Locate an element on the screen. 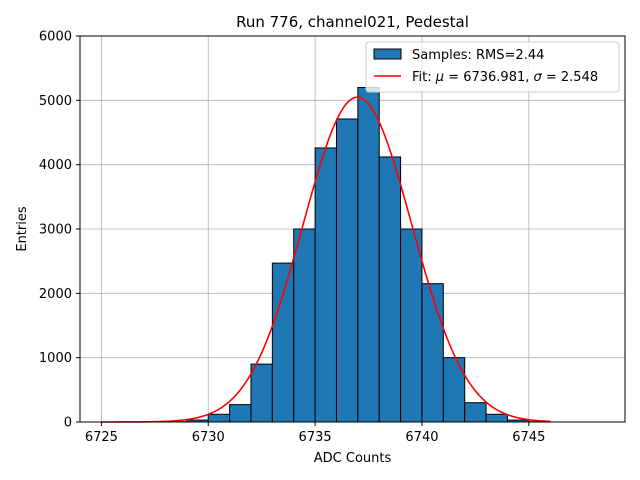  y-tick-label: 5000 is located at coordinates (55, 101).